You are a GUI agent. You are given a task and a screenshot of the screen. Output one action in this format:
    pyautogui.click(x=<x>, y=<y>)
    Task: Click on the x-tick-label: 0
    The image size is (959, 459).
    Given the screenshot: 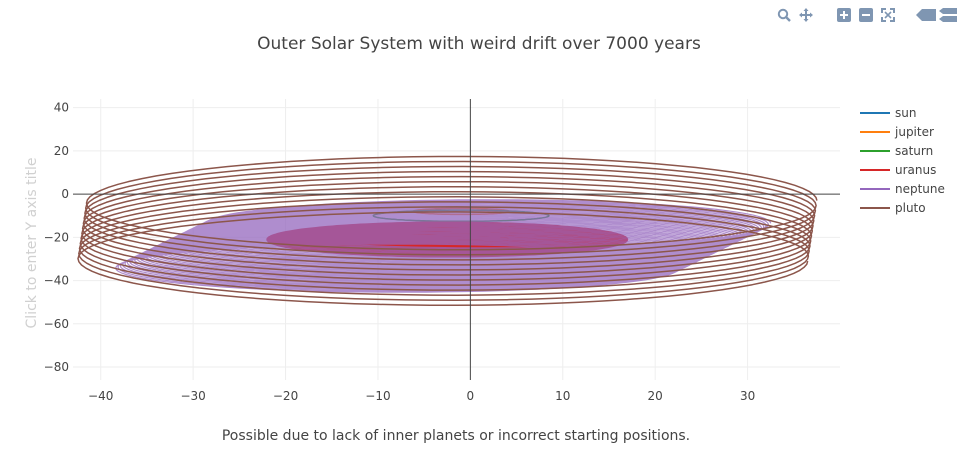 What is the action you would take?
    pyautogui.click(x=471, y=396)
    